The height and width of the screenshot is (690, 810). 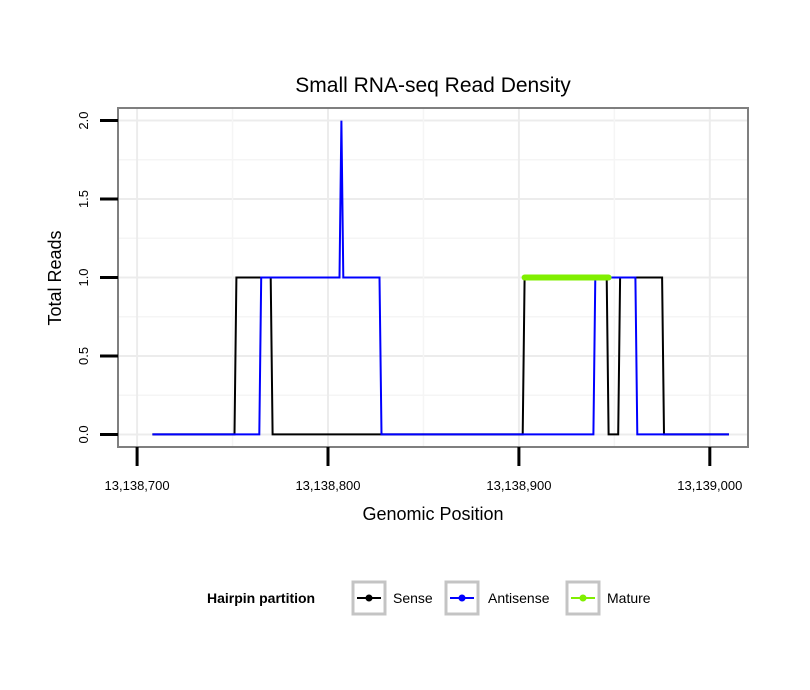 I want to click on y-tick-label: 0.0, so click(x=83, y=434).